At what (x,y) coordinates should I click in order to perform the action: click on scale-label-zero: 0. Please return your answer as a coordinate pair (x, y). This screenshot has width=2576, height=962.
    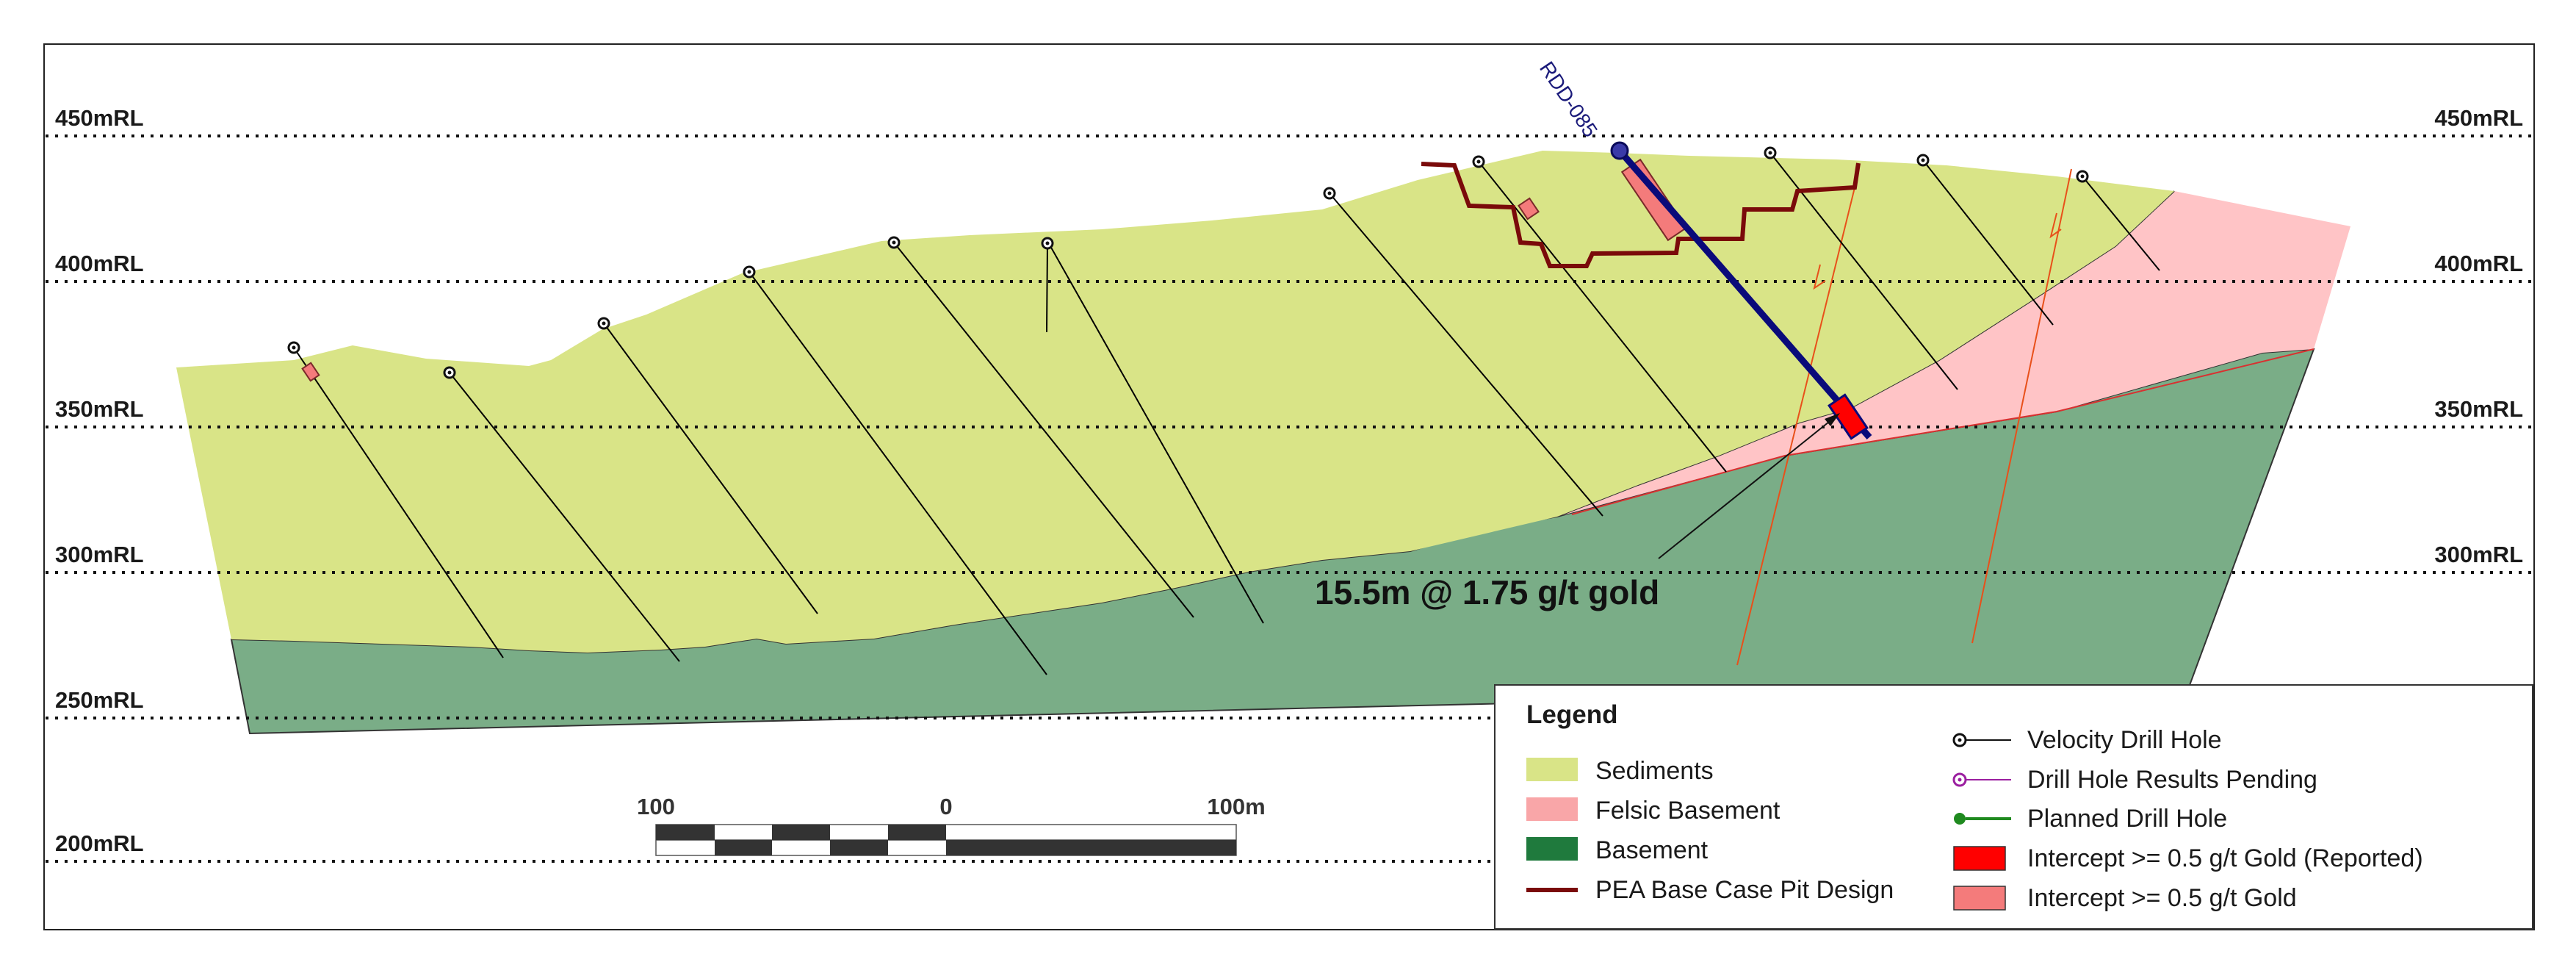
    Looking at the image, I should click on (945, 806).